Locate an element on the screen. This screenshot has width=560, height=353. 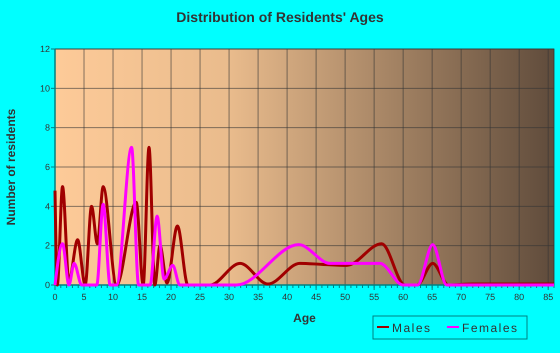
x-tick-label: 70 is located at coordinates (461, 297).